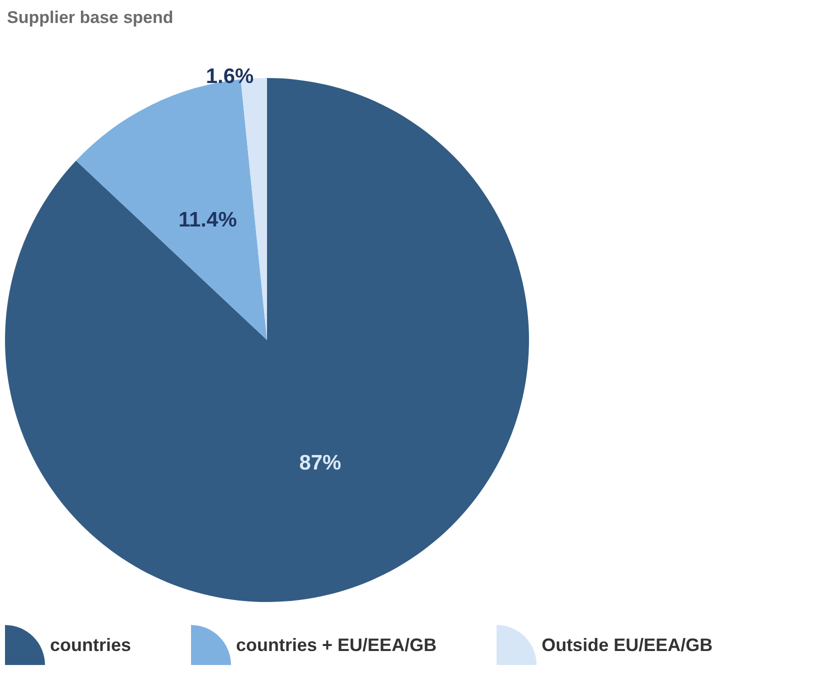 The width and height of the screenshot is (831, 676). I want to click on chart-title: Supplier base spend, so click(90, 17).